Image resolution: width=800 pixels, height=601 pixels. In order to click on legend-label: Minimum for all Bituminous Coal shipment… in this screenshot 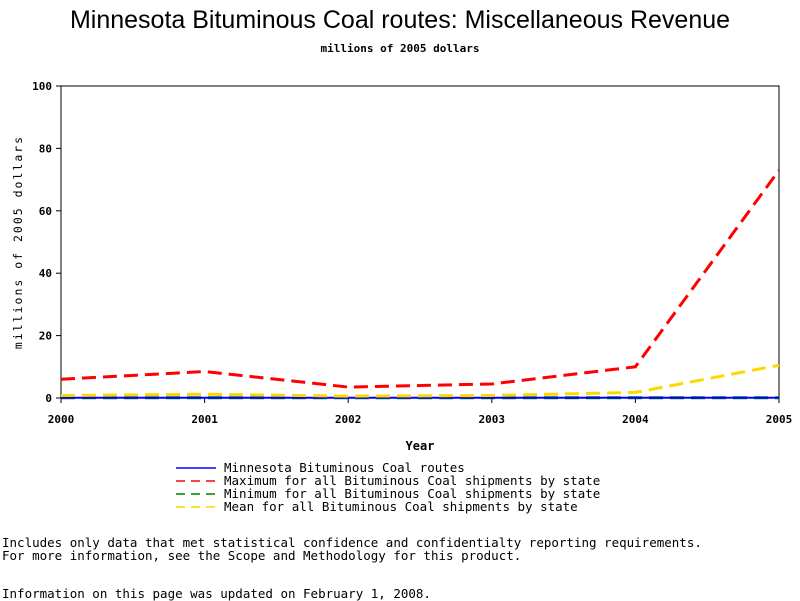, I will do `click(412, 493)`.